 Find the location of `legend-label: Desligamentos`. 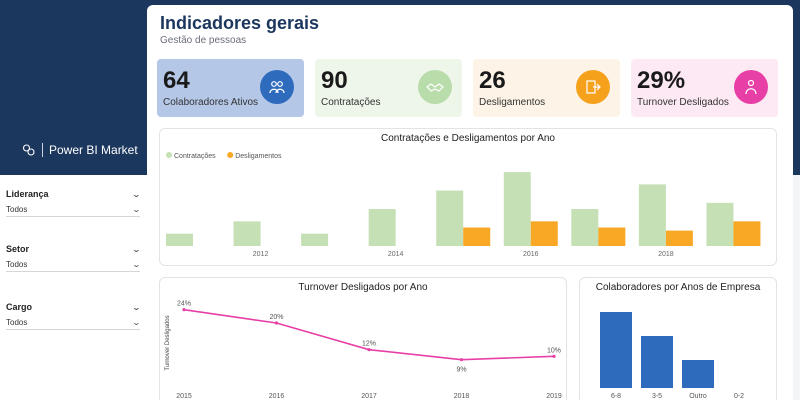

legend-label: Desligamentos is located at coordinates (258, 156).